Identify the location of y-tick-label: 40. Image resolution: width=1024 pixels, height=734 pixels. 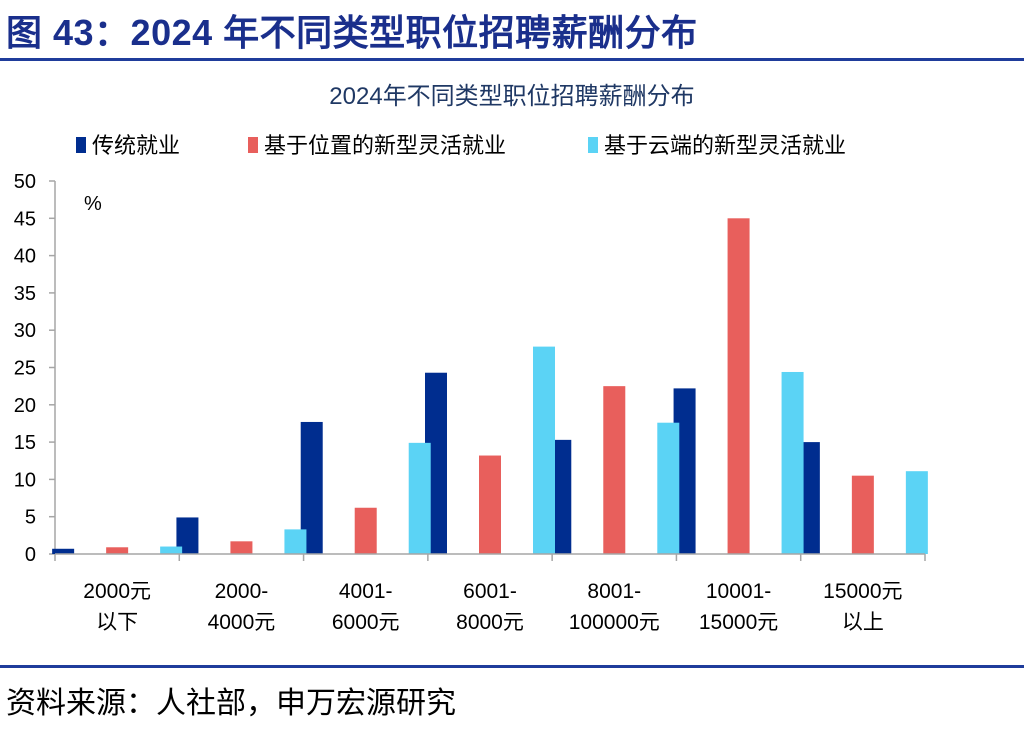
(25, 257).